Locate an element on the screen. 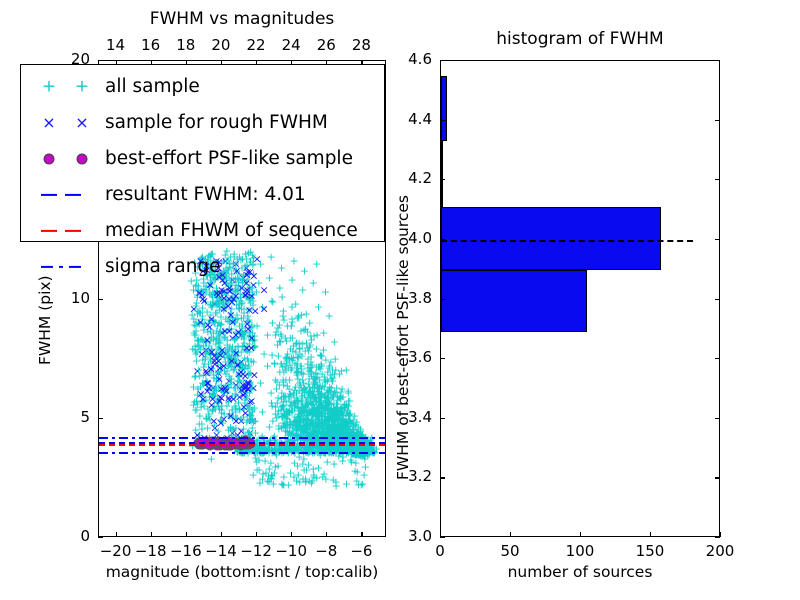 This screenshot has width=800, height=600. right-y-tick-label: 4.6 is located at coordinates (412, 59).